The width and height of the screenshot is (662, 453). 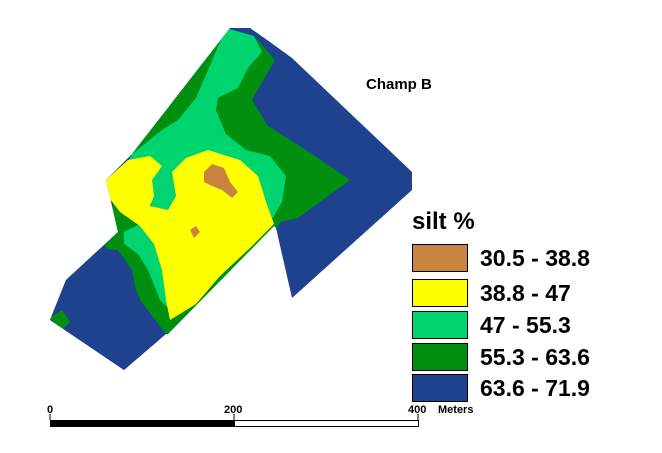 I want to click on legend-label: 30.5 - 38.8, so click(x=535, y=258).